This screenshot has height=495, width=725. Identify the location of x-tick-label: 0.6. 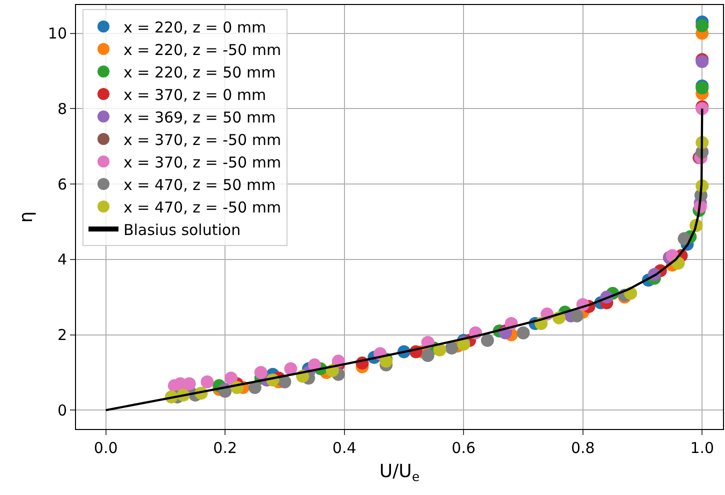
(464, 448).